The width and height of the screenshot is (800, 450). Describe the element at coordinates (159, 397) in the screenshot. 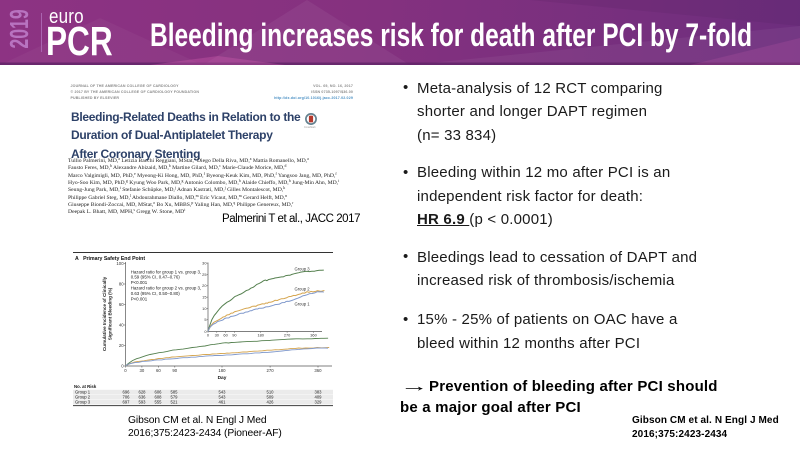

I see `svg-text: 608` at that location.